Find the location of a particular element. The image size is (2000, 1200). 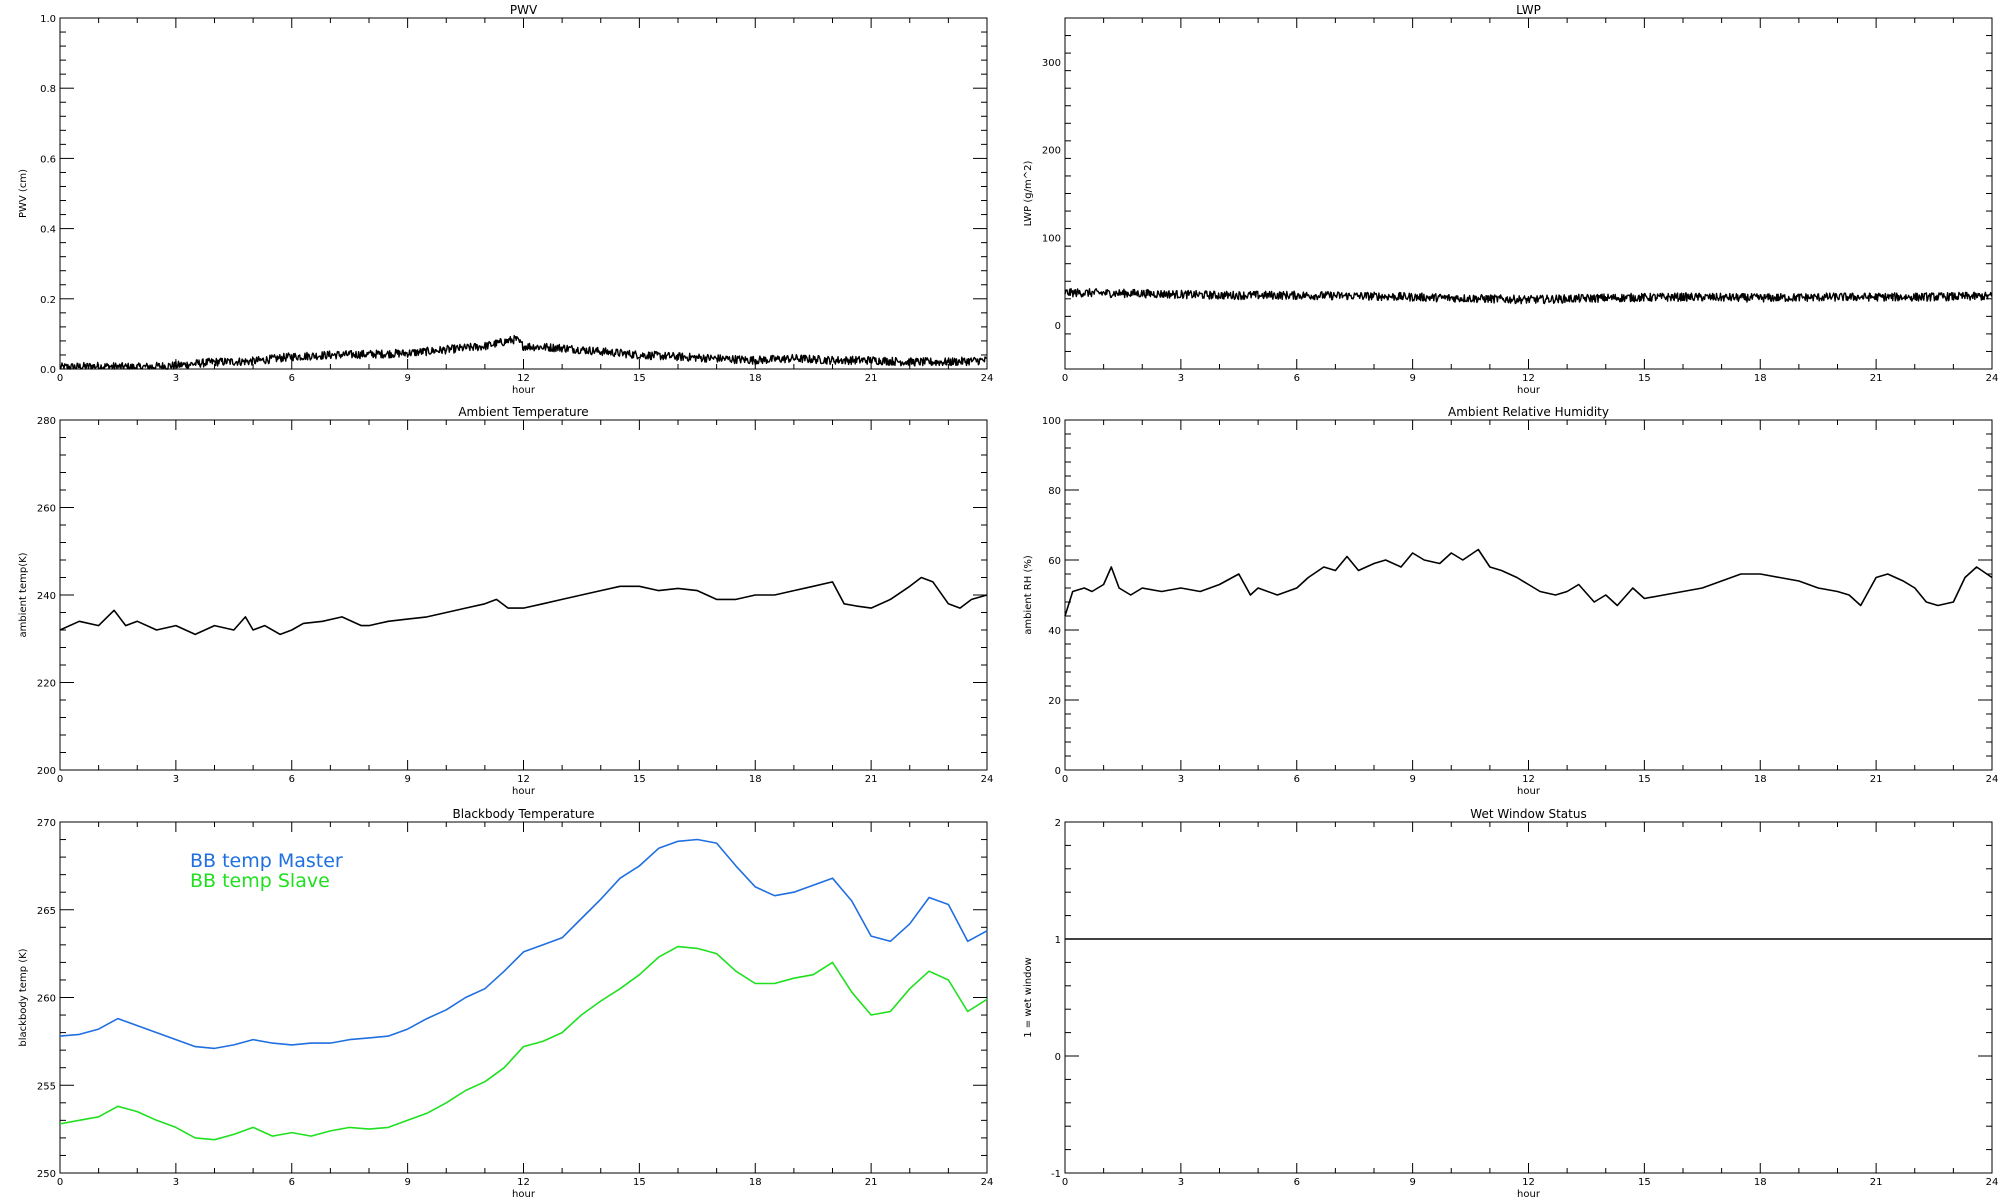

y-axis-label: LWP (g/m^2) is located at coordinates (1028, 194).